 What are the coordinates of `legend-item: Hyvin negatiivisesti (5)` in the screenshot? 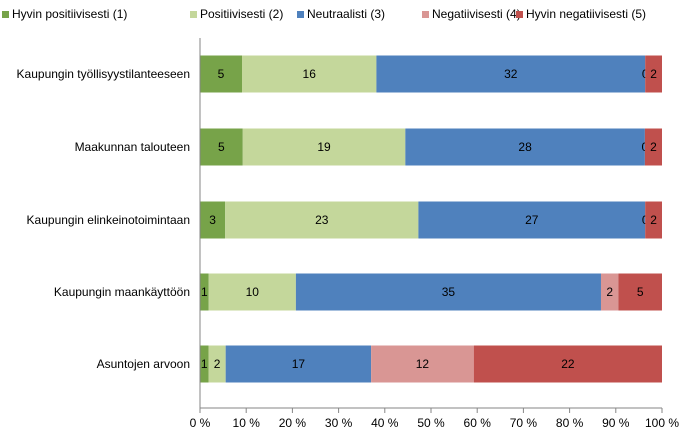 It's located at (581, 14).